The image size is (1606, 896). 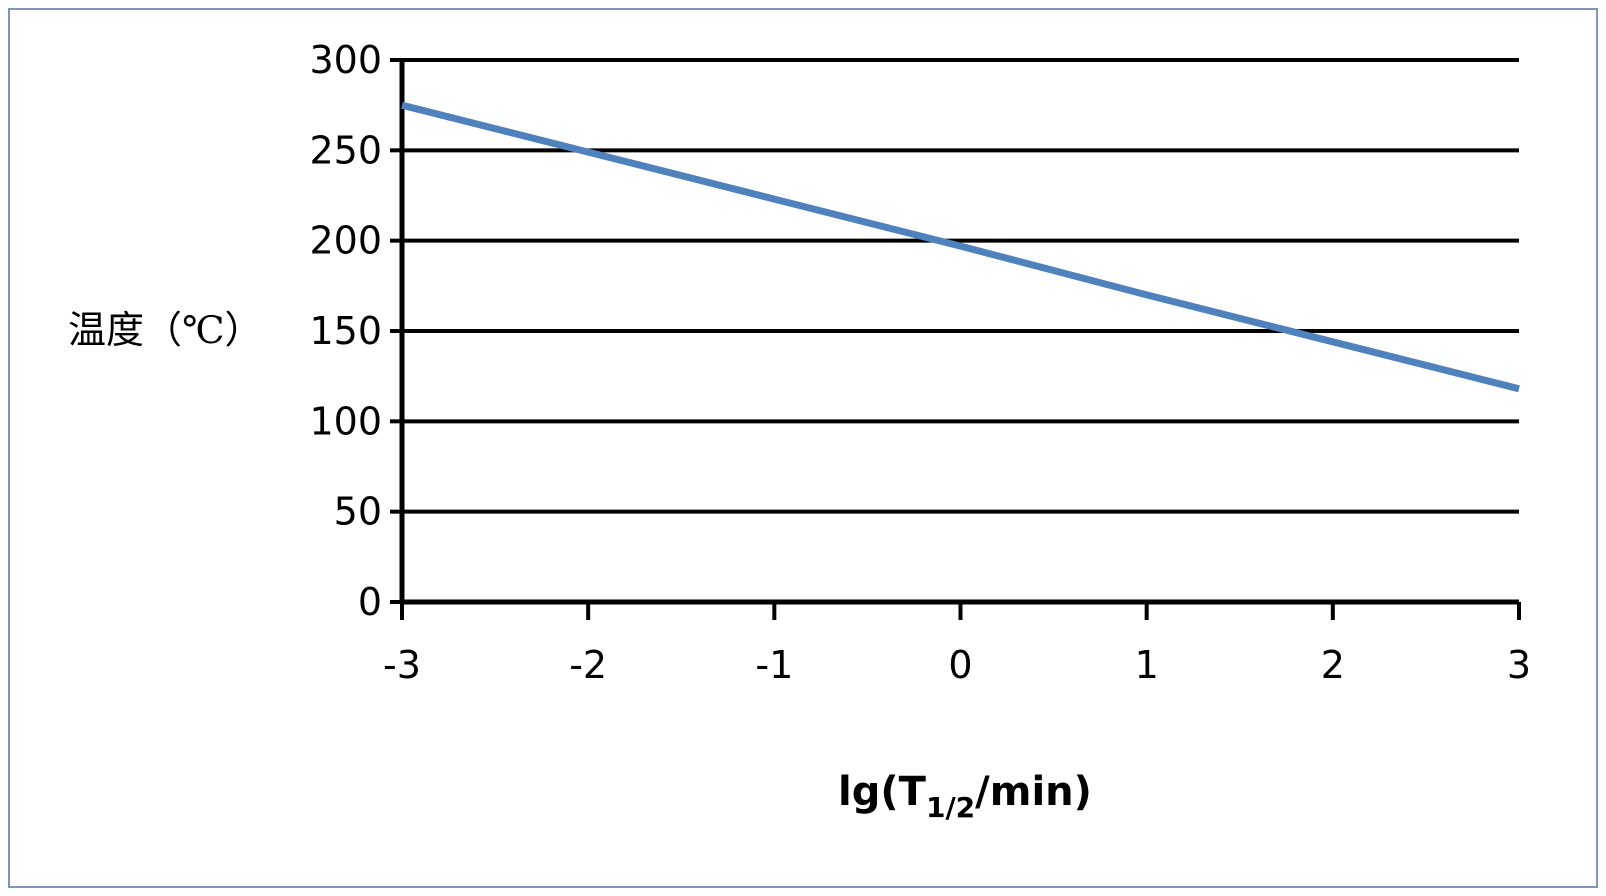 What do you see at coordinates (588, 665) in the screenshot?
I see `x-tick-label: -2` at bounding box center [588, 665].